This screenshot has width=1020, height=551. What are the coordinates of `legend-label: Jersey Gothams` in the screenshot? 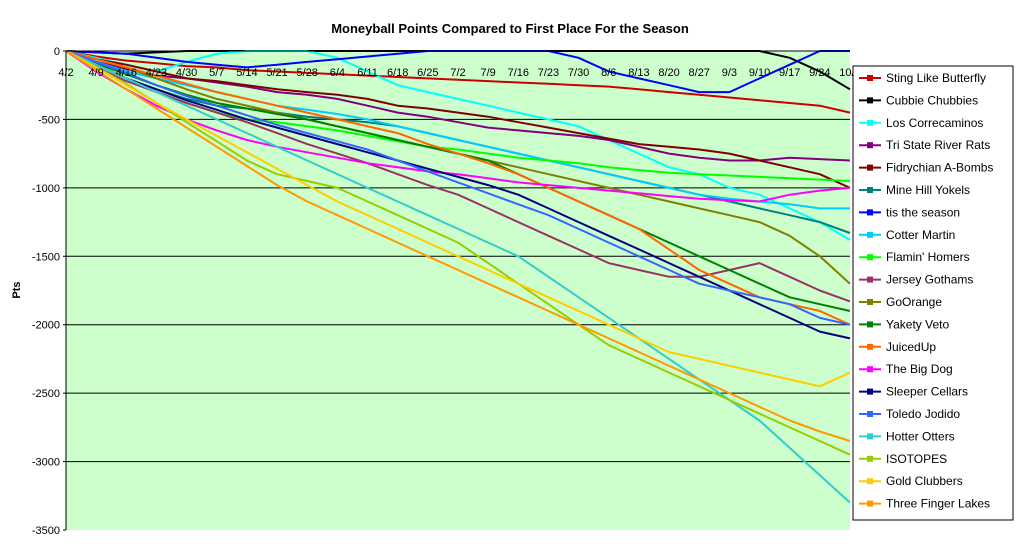 It's located at (929, 280).